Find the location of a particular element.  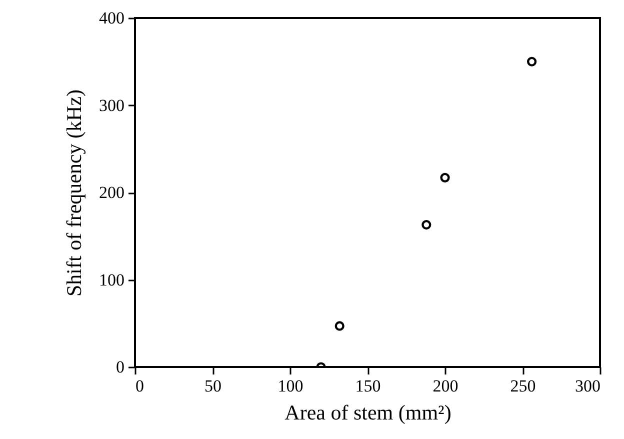

x-tick-label: 100 is located at coordinates (291, 386).